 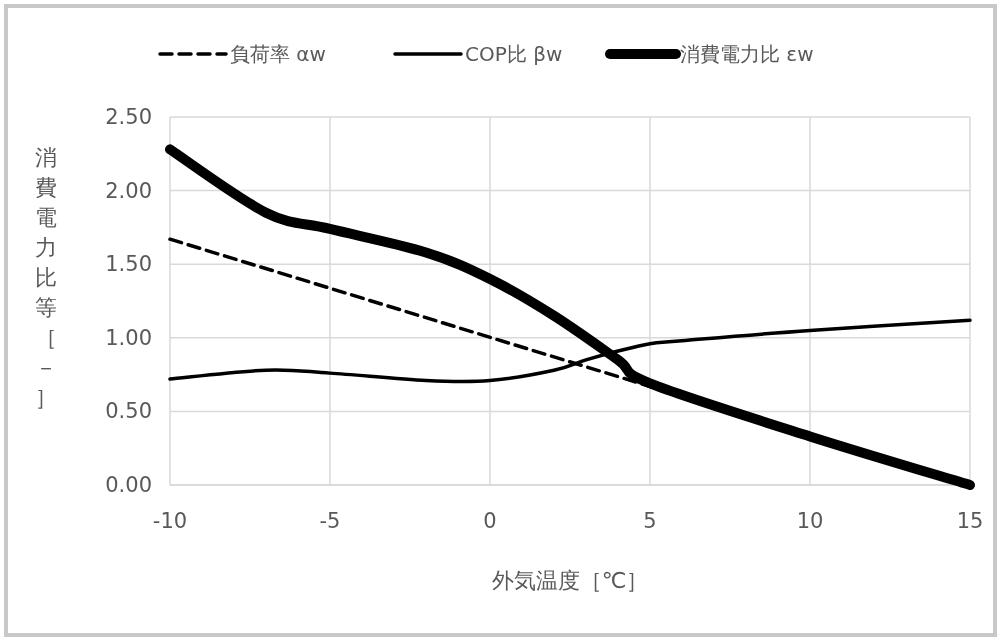 I want to click on y-tick-label: 1.00, so click(x=128, y=337).